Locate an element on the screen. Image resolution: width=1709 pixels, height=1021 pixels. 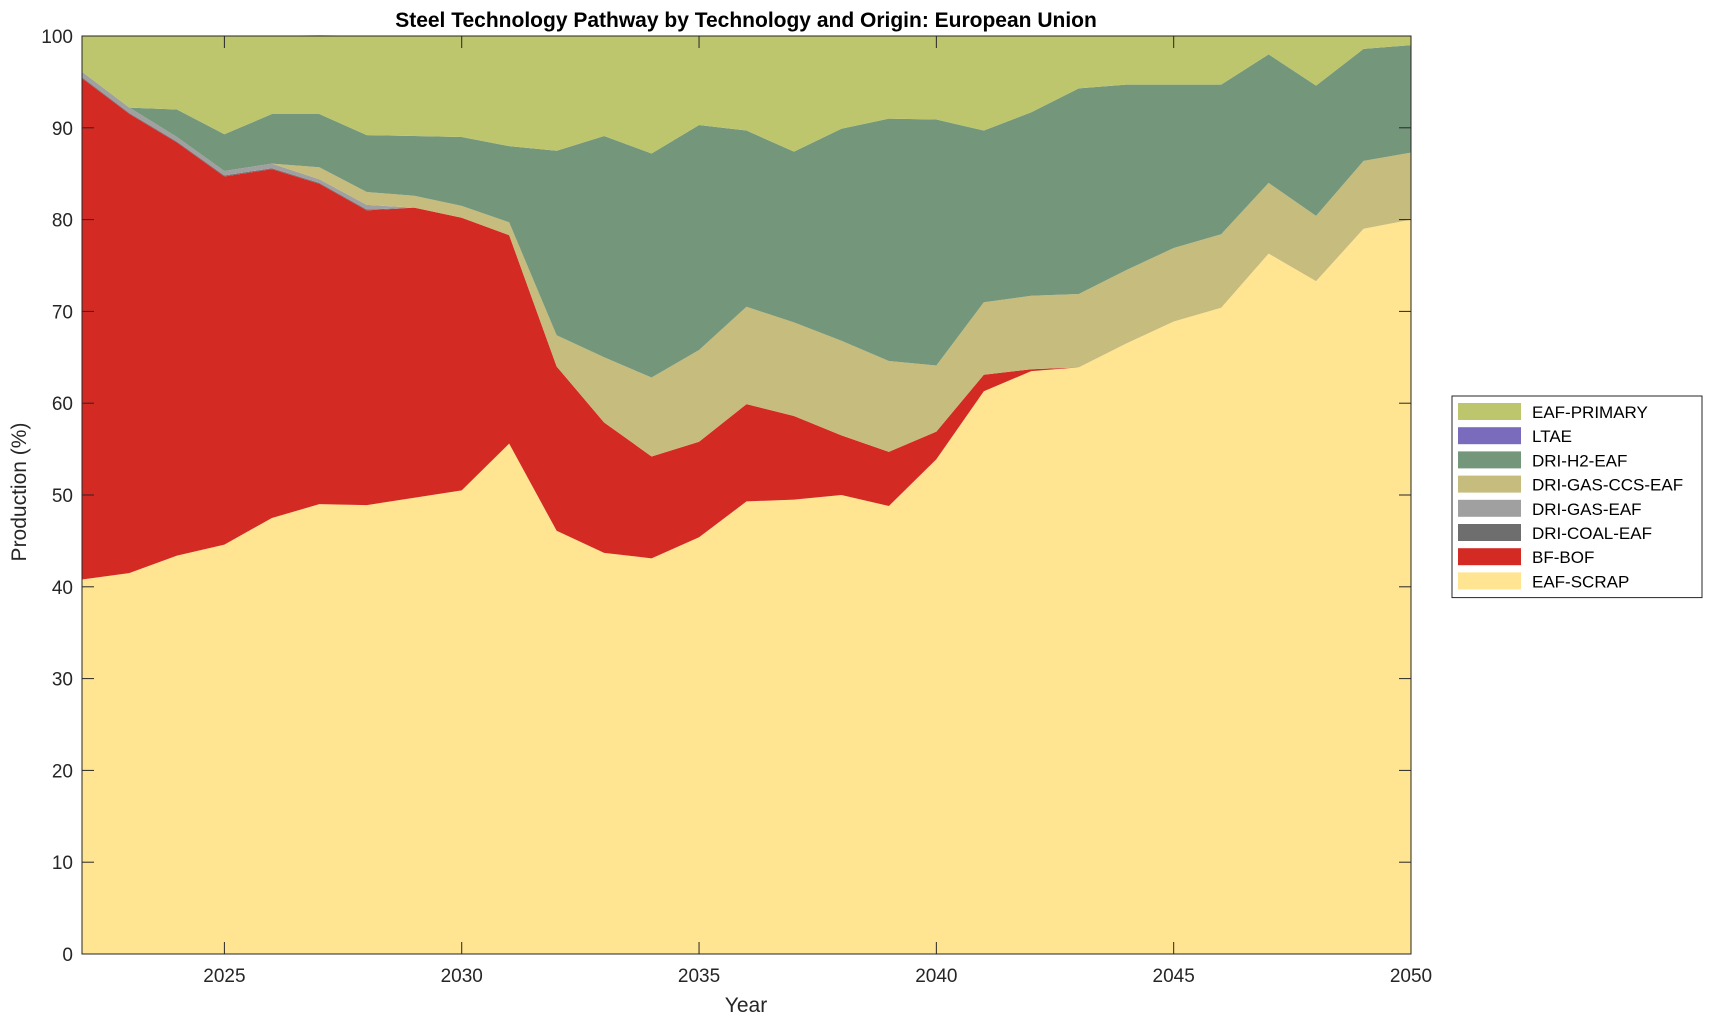
x-tick-label: 2030 is located at coordinates (462, 976).